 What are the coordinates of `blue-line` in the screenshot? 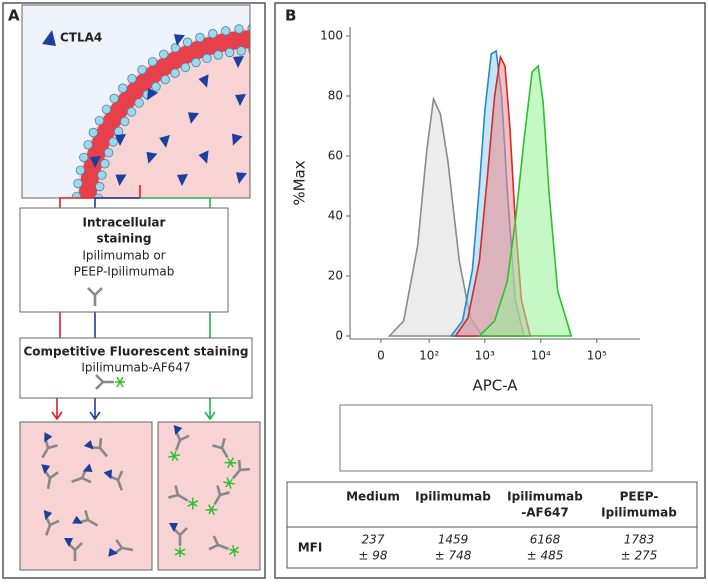 It's located at (117, 202).